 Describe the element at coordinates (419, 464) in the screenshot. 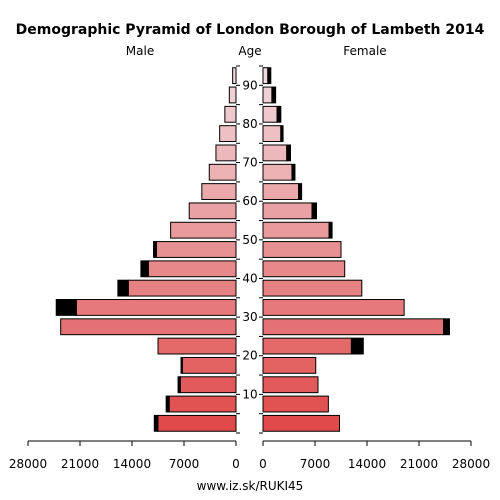

I see `female-x-tick-label: 21000` at that location.